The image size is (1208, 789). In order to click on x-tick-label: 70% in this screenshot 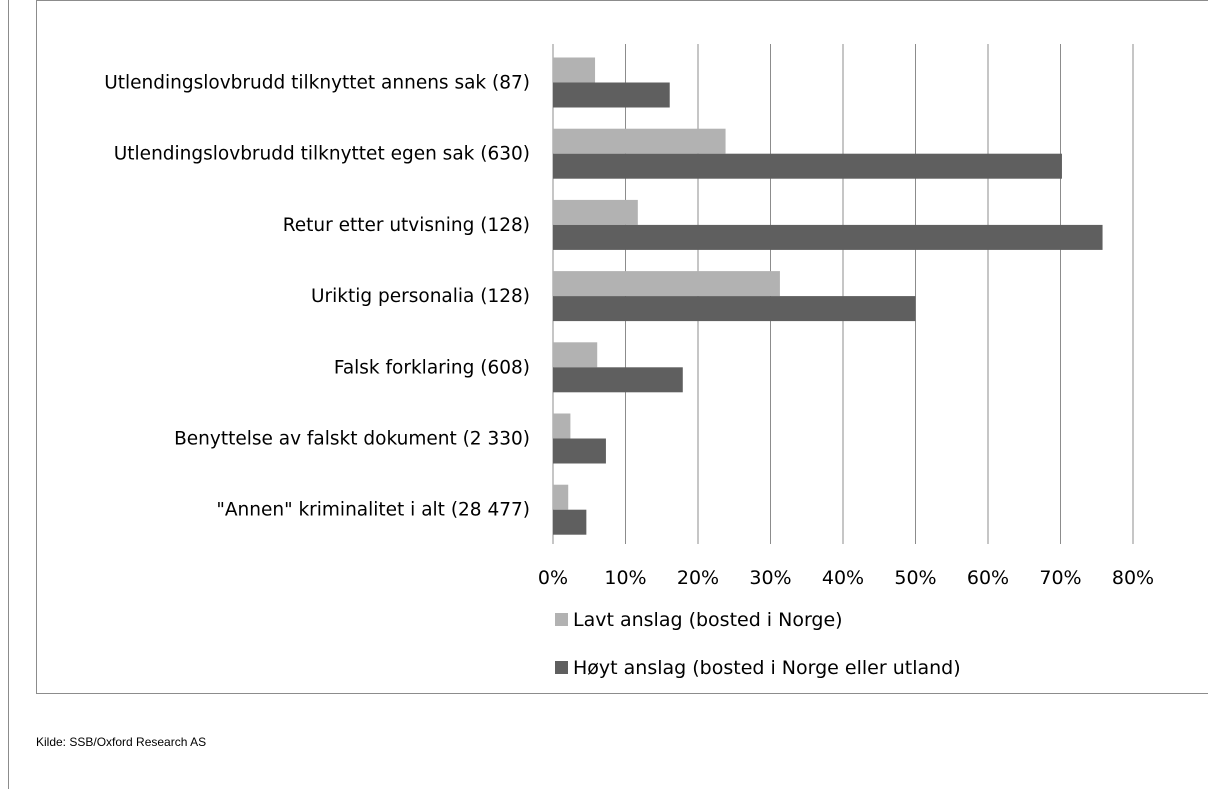, I will do `click(1060, 578)`.